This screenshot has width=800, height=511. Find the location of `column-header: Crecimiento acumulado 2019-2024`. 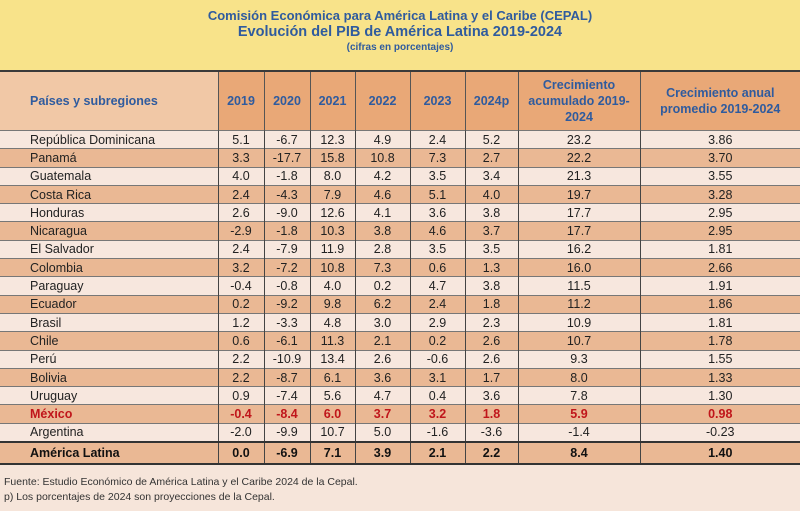

column-header: Crecimiento acumulado 2019-2024 is located at coordinates (578, 101).